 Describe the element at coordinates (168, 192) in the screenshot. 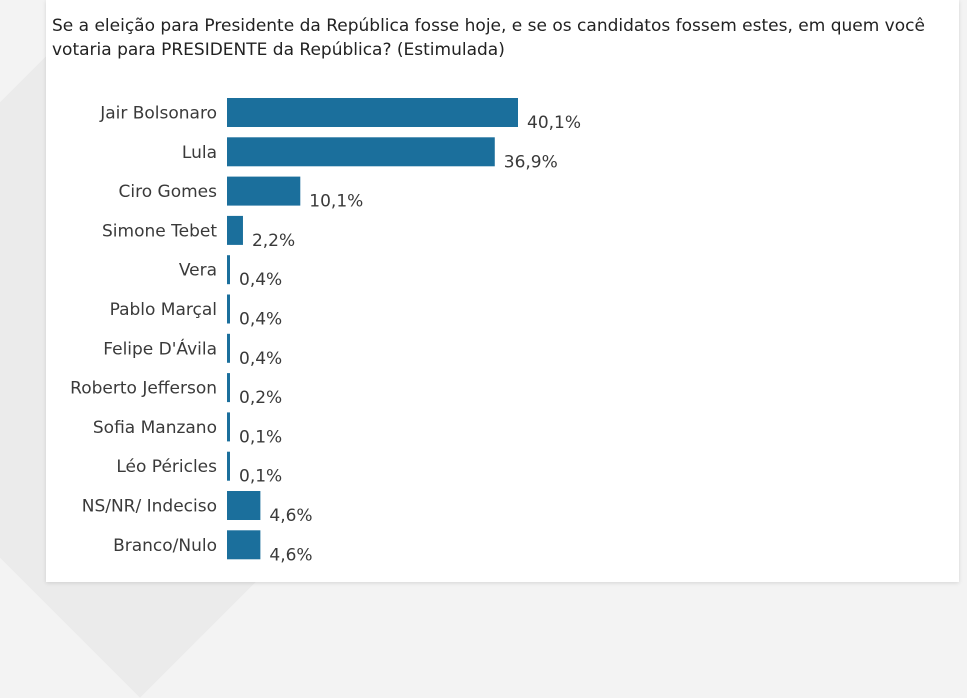

I see `category-label: Ciro Gomes` at that location.